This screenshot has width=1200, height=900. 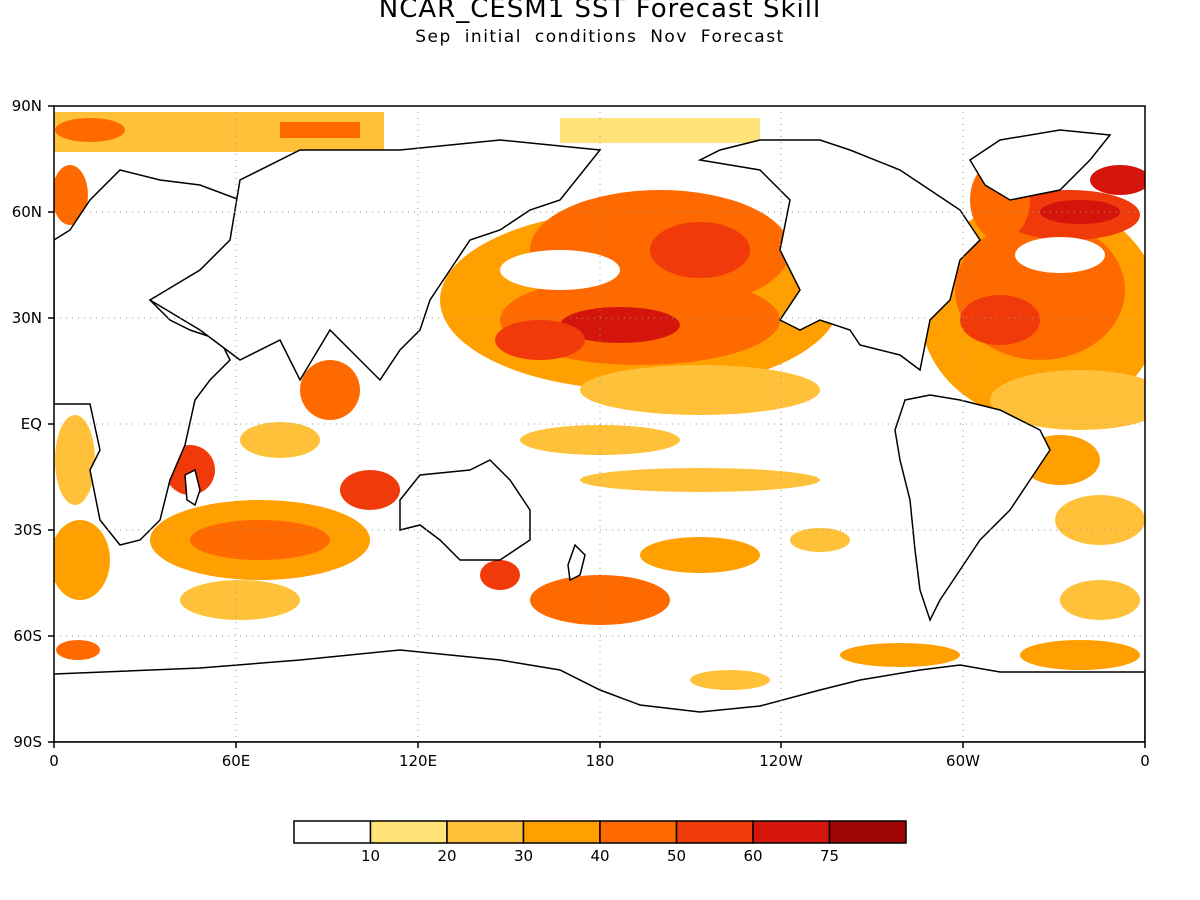 What do you see at coordinates (839, 255) in the screenshot?
I see `north-america` at bounding box center [839, 255].